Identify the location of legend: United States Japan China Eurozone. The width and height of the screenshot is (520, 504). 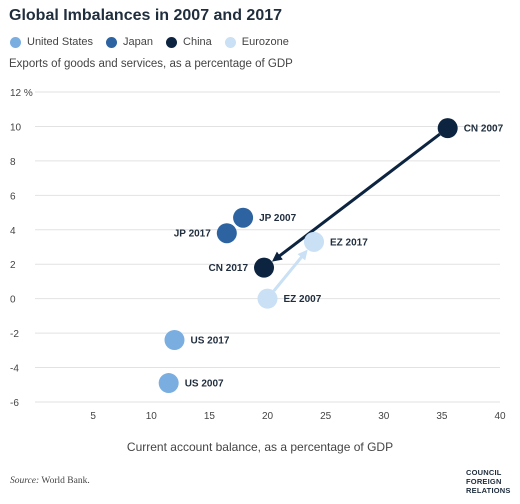
(156, 42).